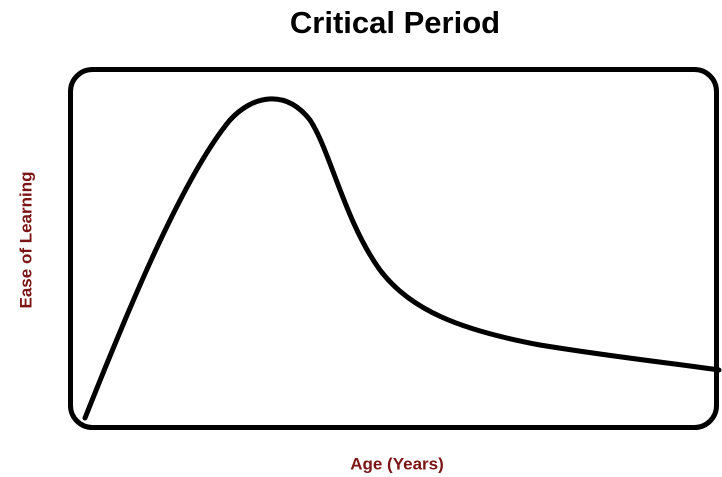  I want to click on title: Critical Period, so click(395, 22).